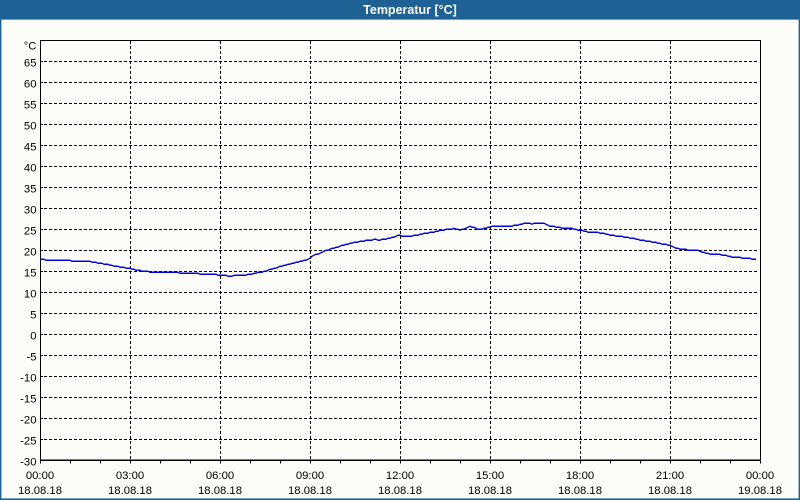 The height and width of the screenshot is (500, 800). Describe the element at coordinates (30, 85) in the screenshot. I see `svg-text: 60` at that location.